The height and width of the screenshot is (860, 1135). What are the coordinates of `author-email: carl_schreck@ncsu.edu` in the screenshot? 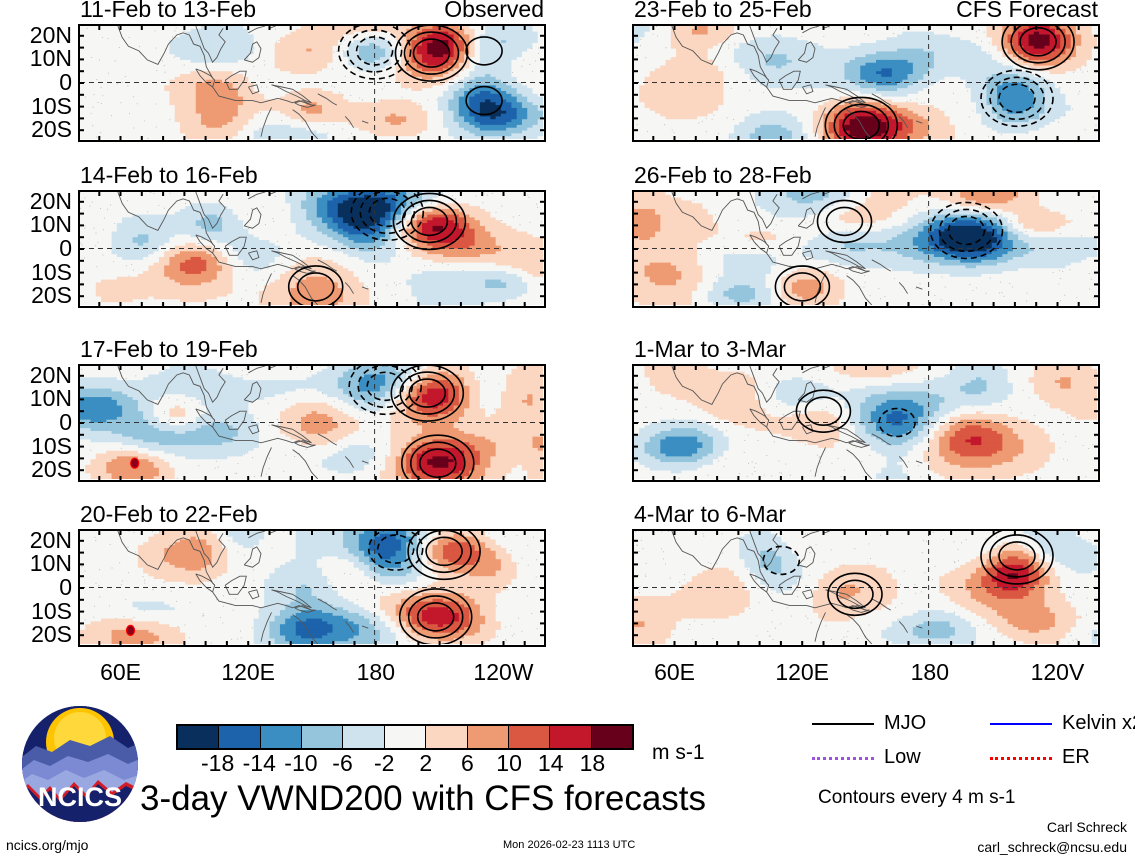 It's located at (1052, 847).